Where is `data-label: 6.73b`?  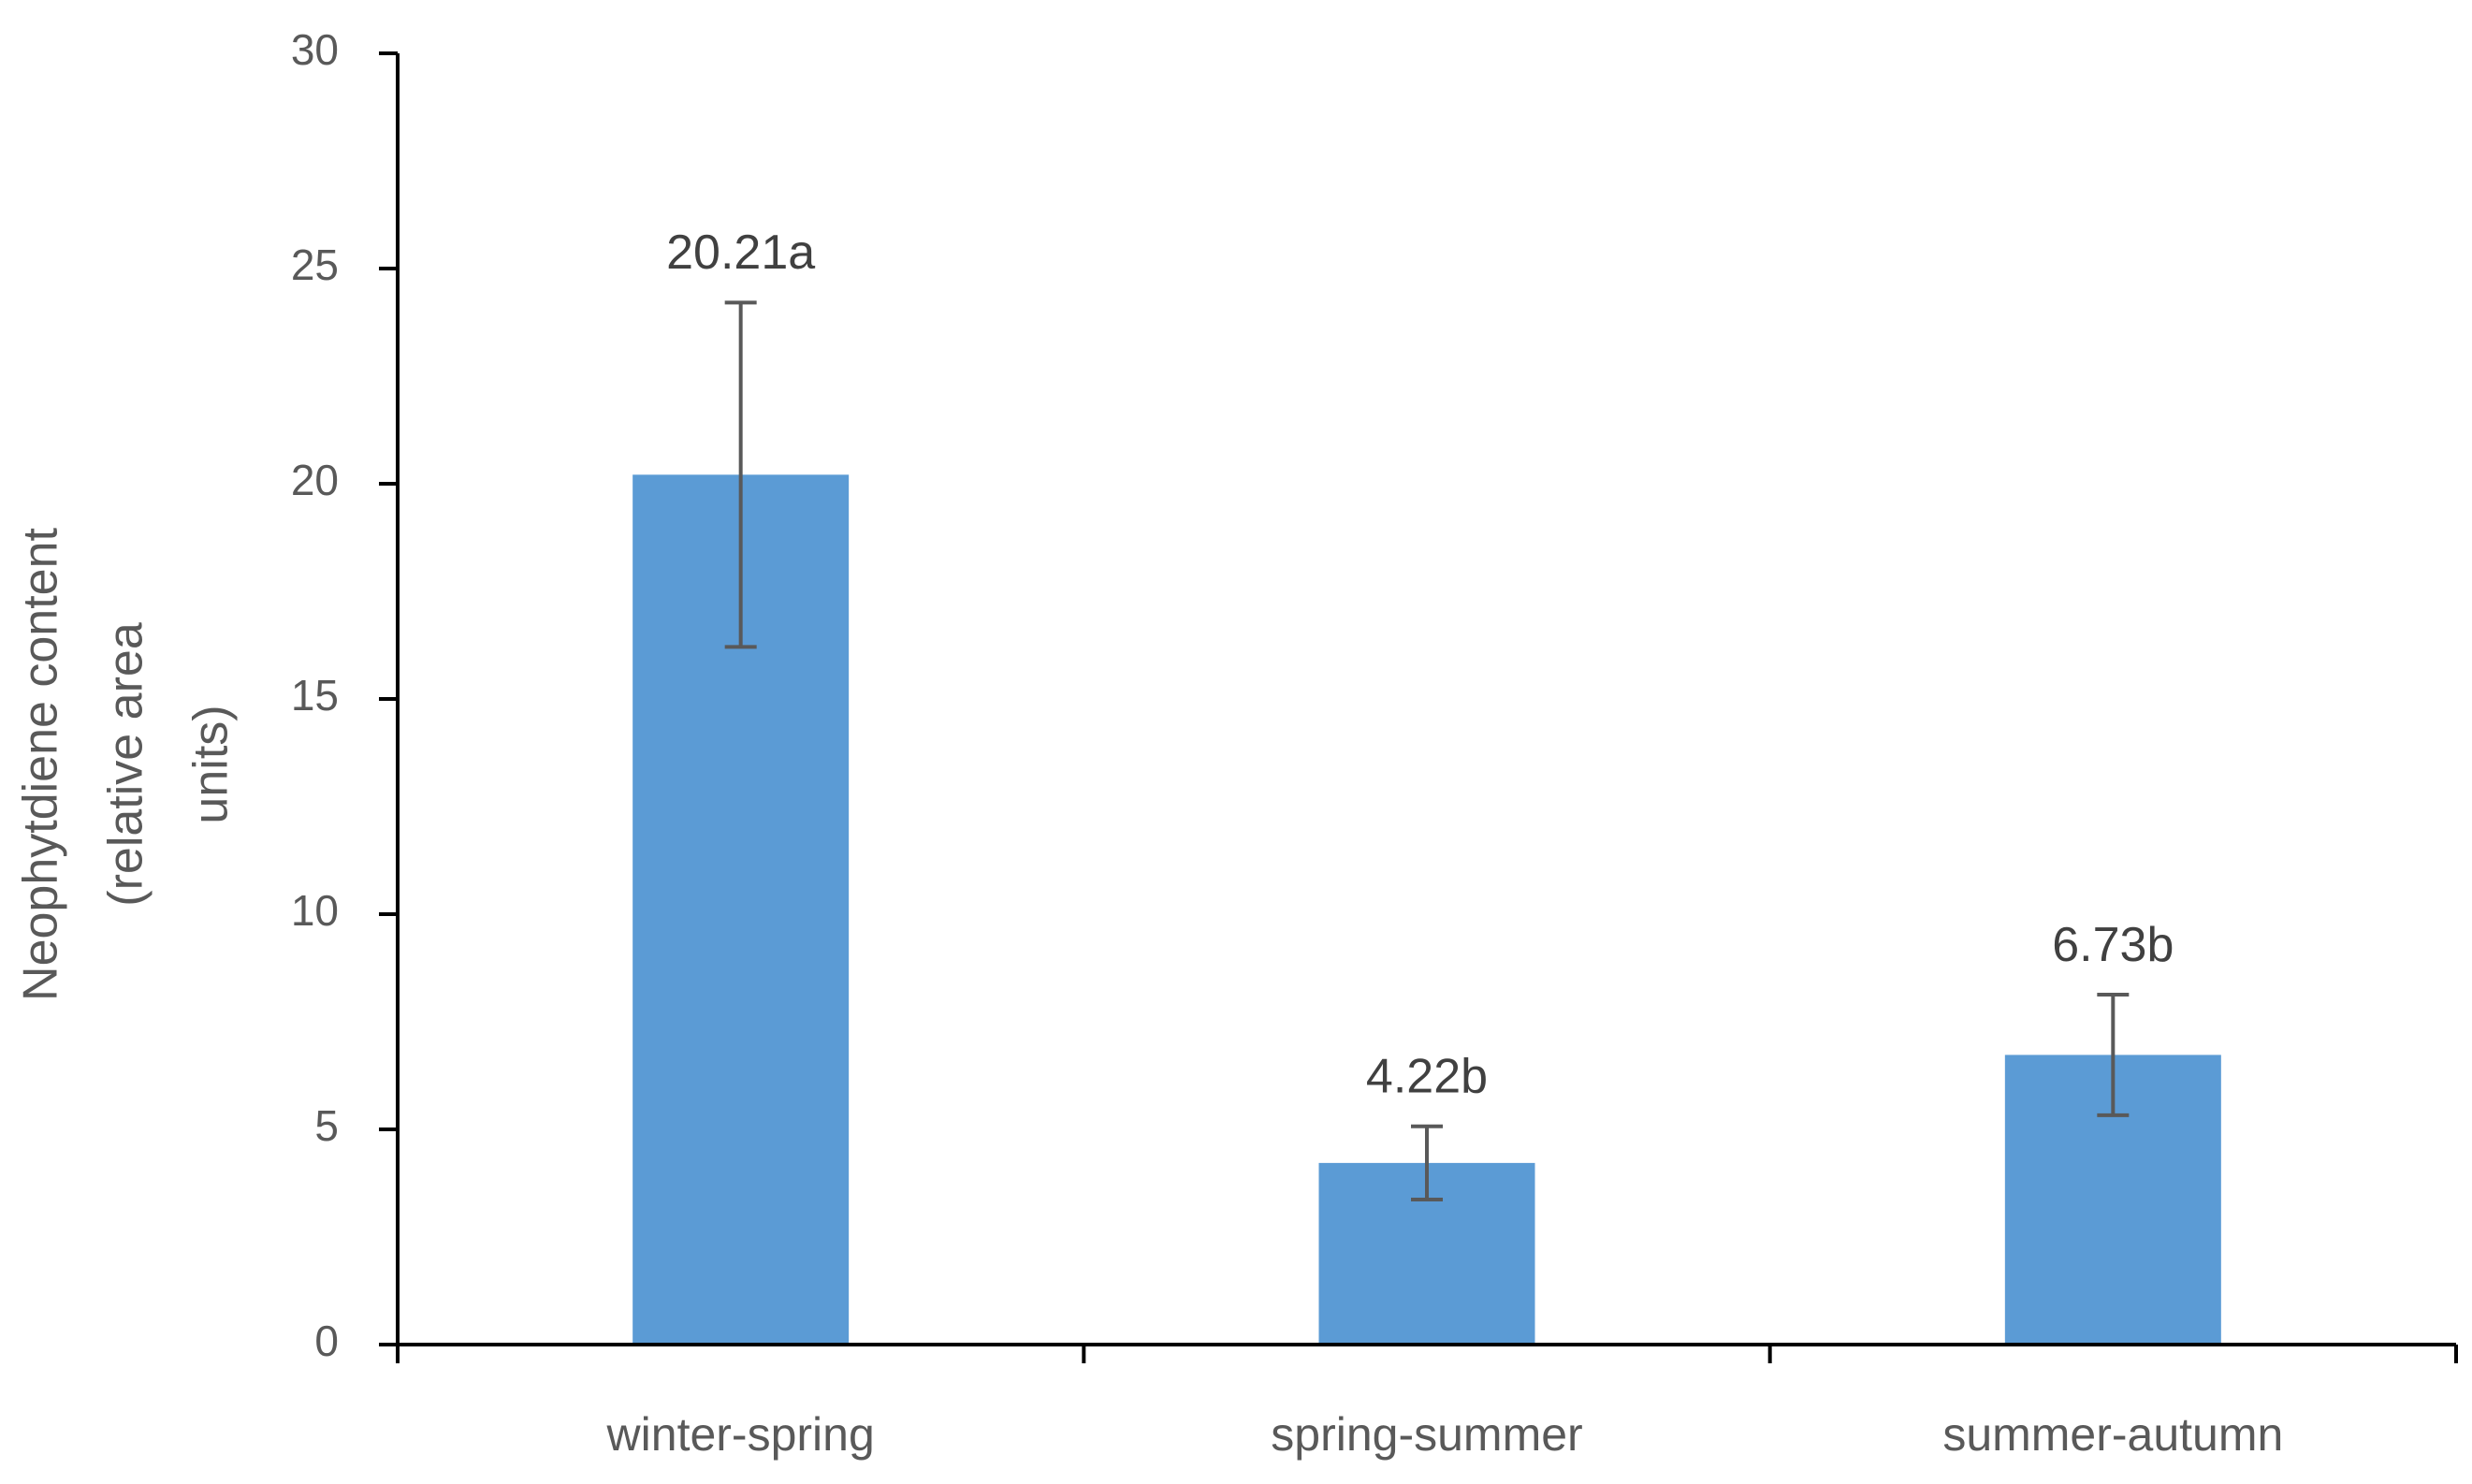 data-label: 6.73b is located at coordinates (2113, 945).